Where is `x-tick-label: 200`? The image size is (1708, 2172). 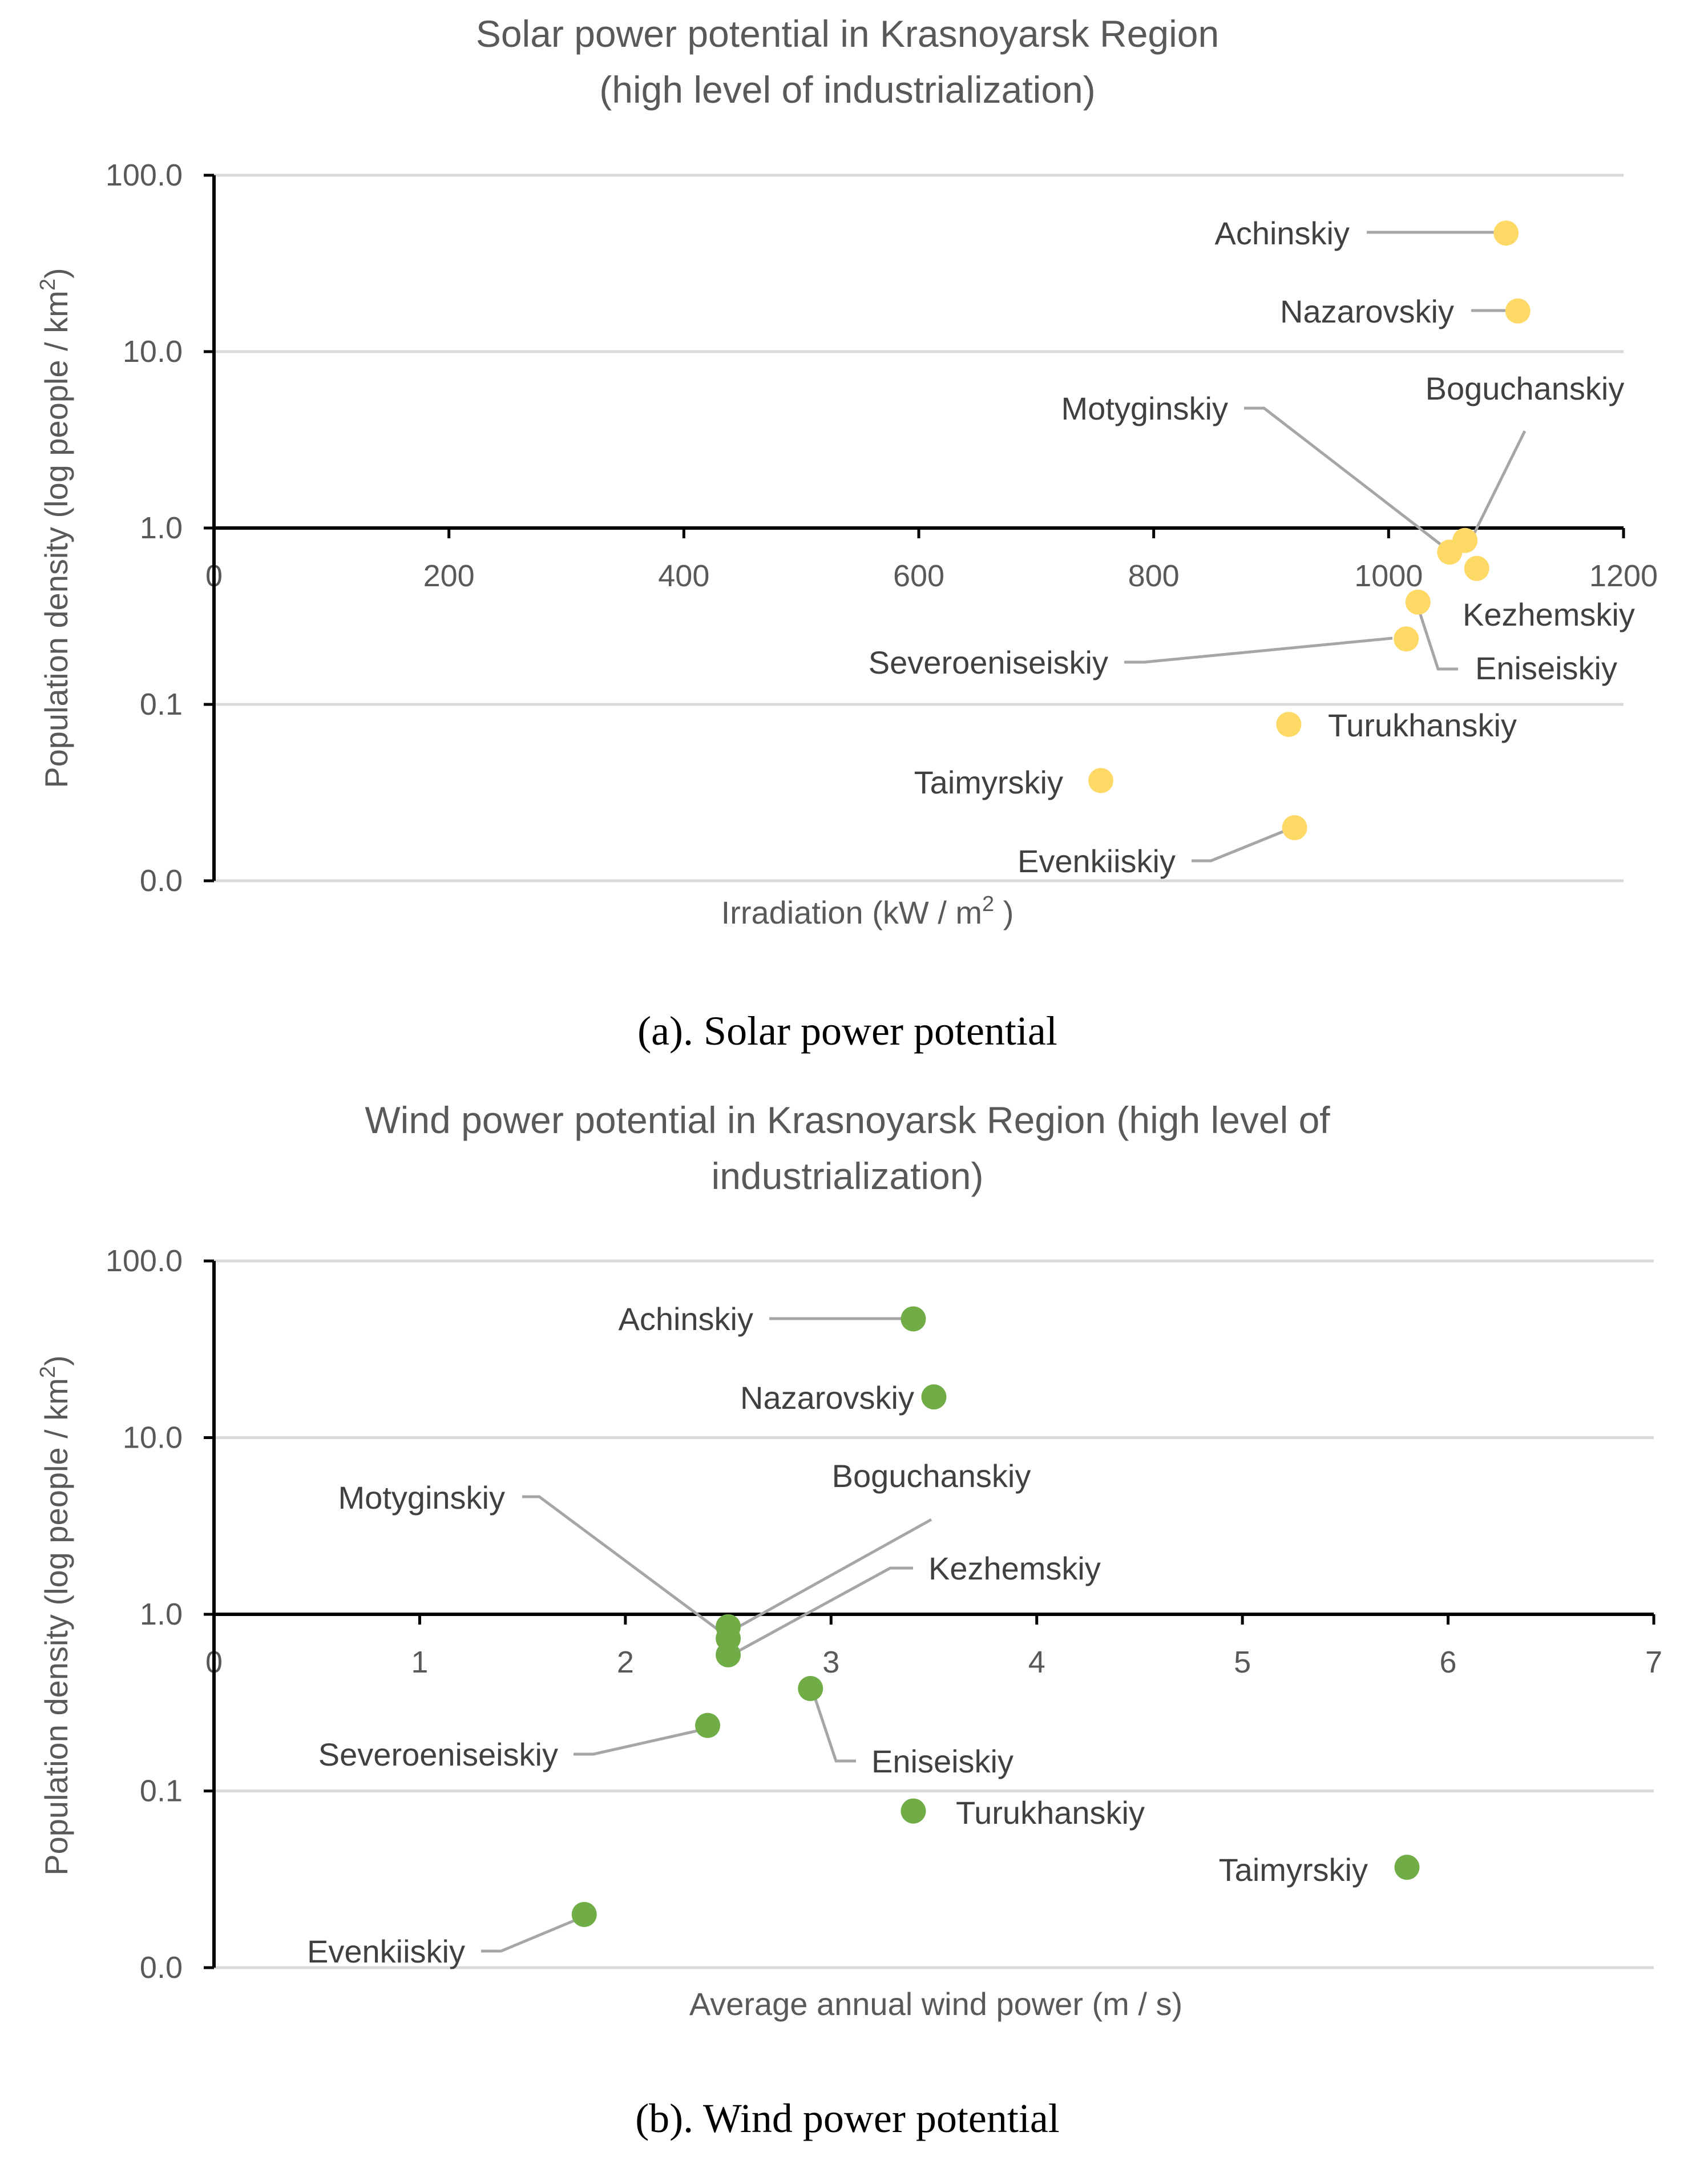
x-tick-label: 200 is located at coordinates (449, 576).